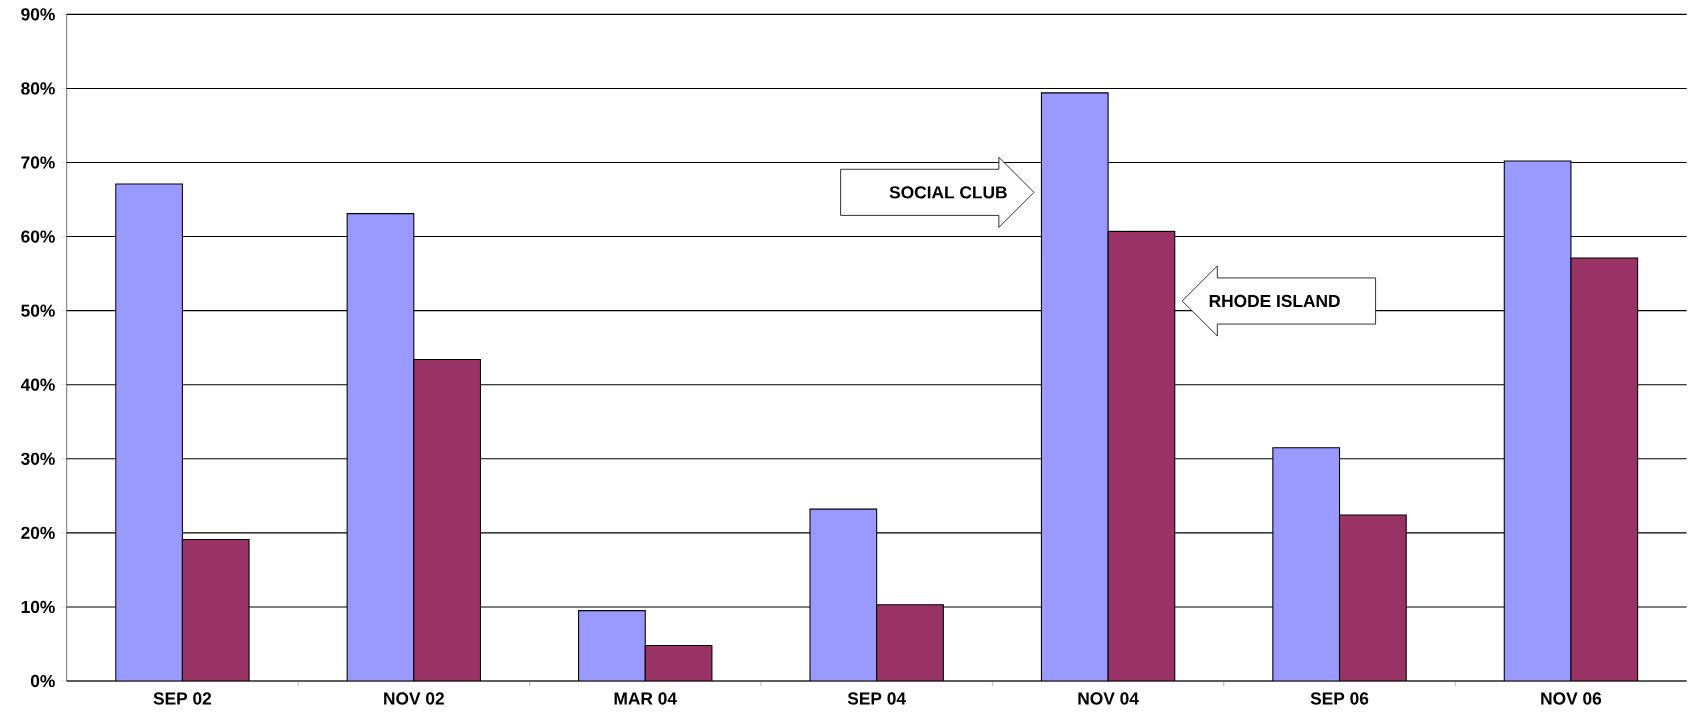 Image resolution: width=1690 pixels, height=726 pixels. What do you see at coordinates (182, 698) in the screenshot?
I see `x-tick-label: SEP 02` at bounding box center [182, 698].